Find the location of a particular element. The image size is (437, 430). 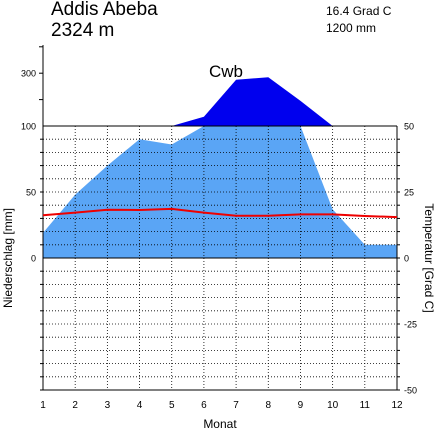

chart-title: Cwb is located at coordinates (226, 71).